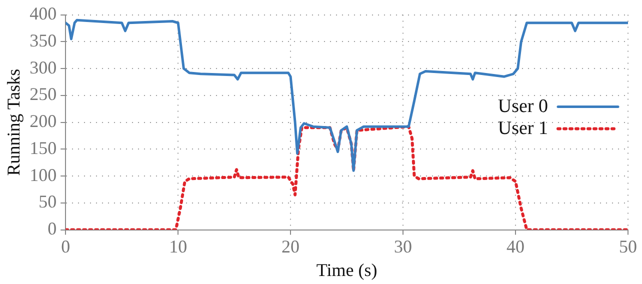 The image size is (642, 284). What do you see at coordinates (14, 122) in the screenshot?
I see `y-axis-title: Running Tasks` at bounding box center [14, 122].